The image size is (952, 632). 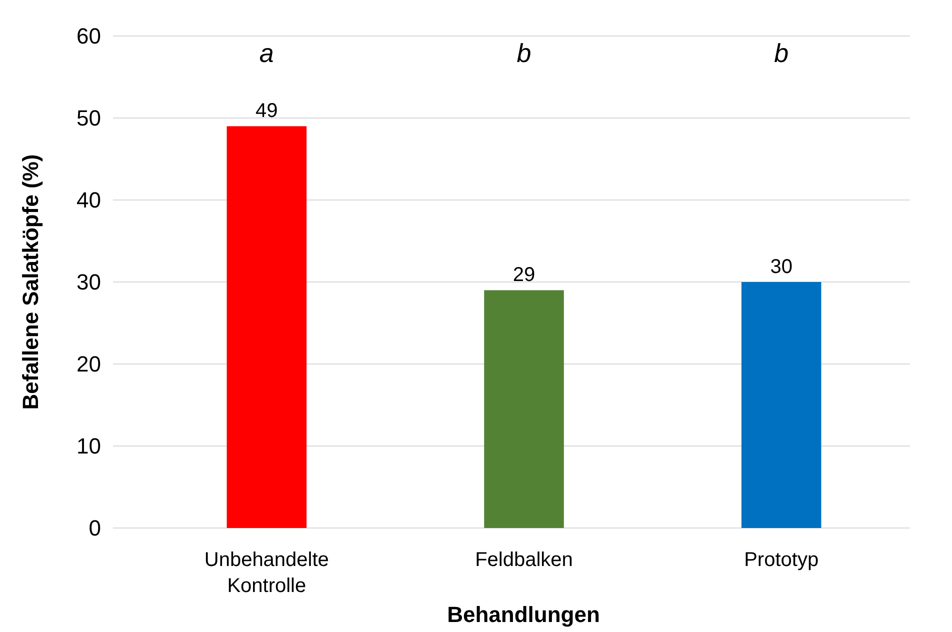 I want to click on data-label: 30, so click(x=781, y=267).